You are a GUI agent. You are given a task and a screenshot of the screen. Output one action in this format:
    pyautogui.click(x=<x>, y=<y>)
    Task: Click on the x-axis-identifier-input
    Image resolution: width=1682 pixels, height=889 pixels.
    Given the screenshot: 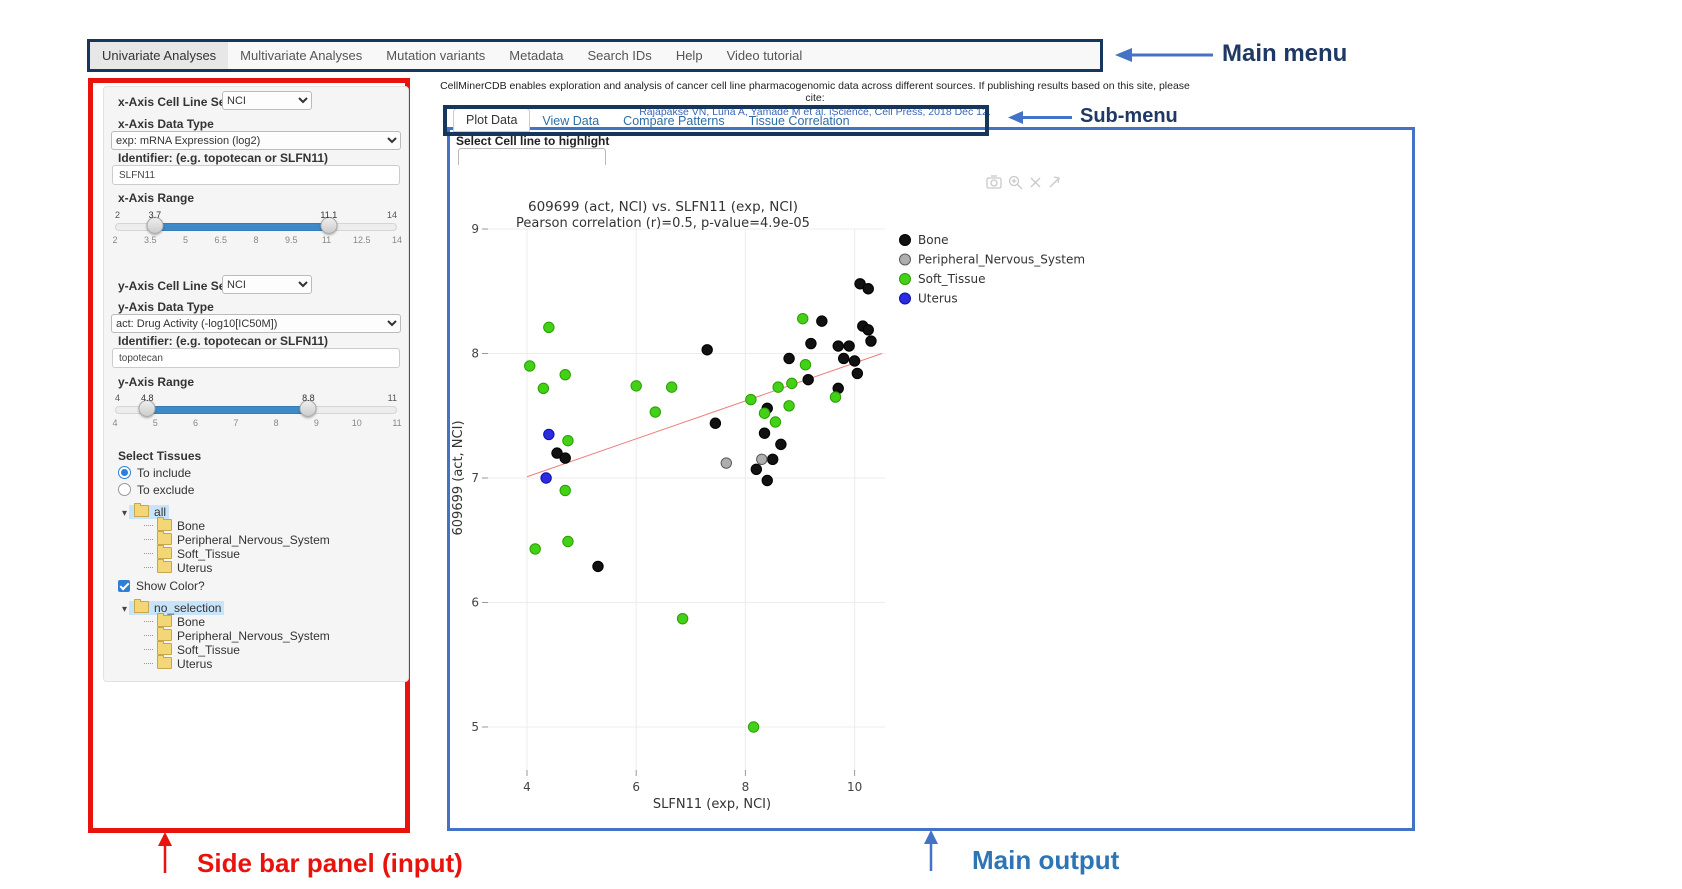 What is the action you would take?
    pyautogui.click(x=256, y=175)
    